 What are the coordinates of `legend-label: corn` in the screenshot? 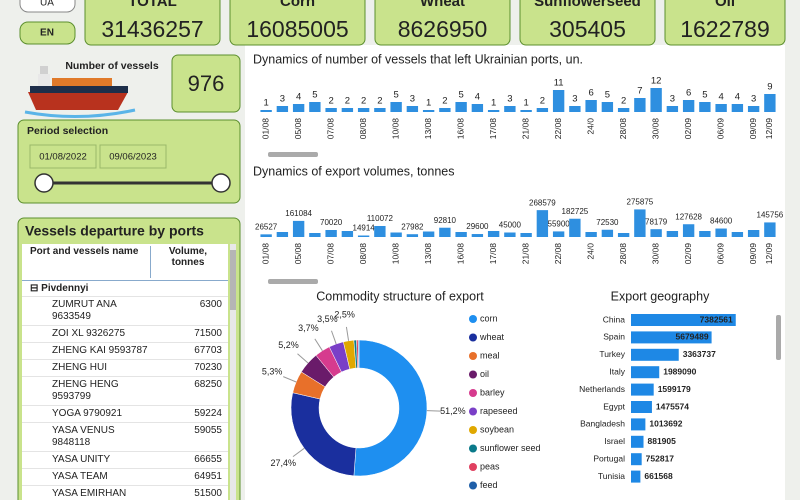 It's located at (489, 318).